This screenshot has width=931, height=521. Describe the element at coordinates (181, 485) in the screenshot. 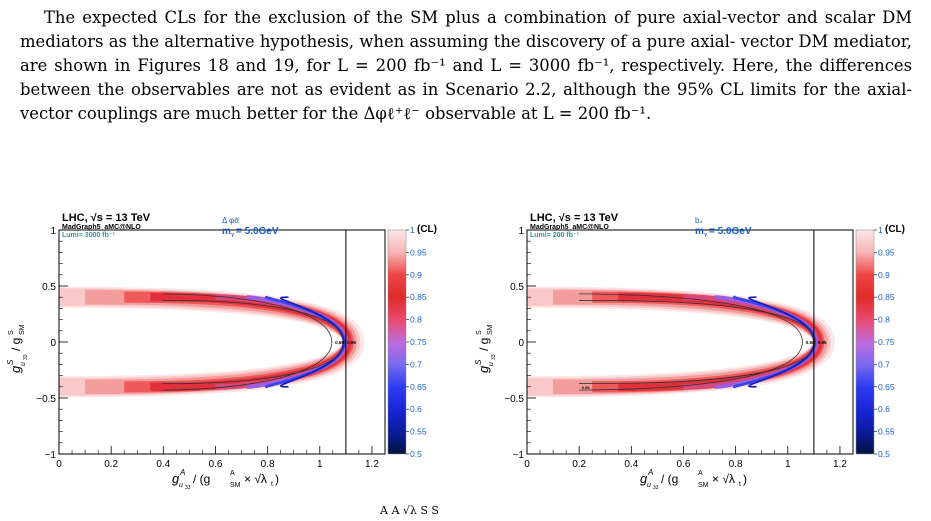

I see `x-axis-sub: u` at that location.